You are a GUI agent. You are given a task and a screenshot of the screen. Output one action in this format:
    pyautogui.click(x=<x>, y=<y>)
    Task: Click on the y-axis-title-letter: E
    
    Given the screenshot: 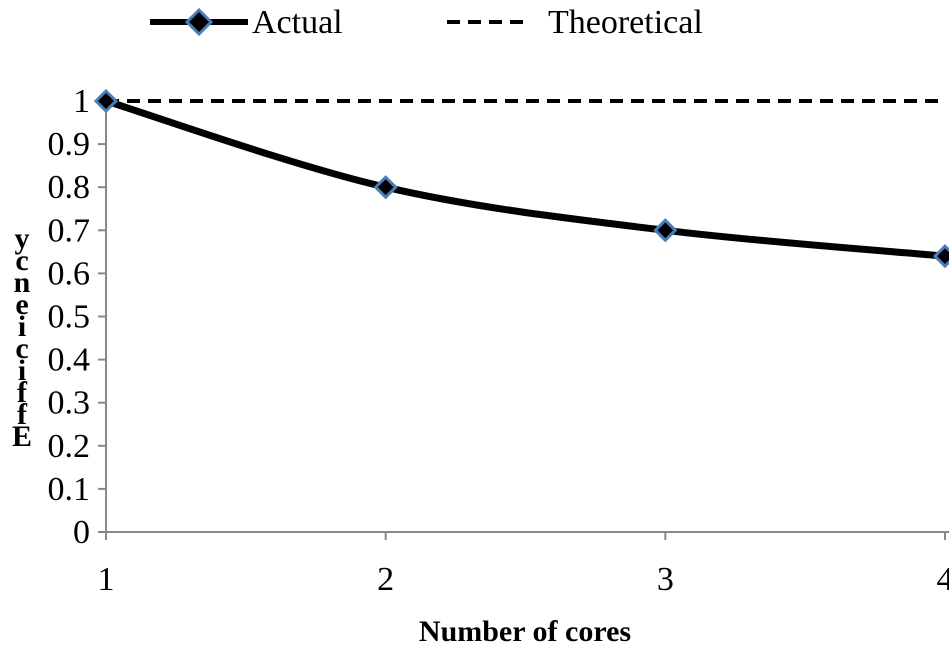 What is the action you would take?
    pyautogui.click(x=22, y=436)
    